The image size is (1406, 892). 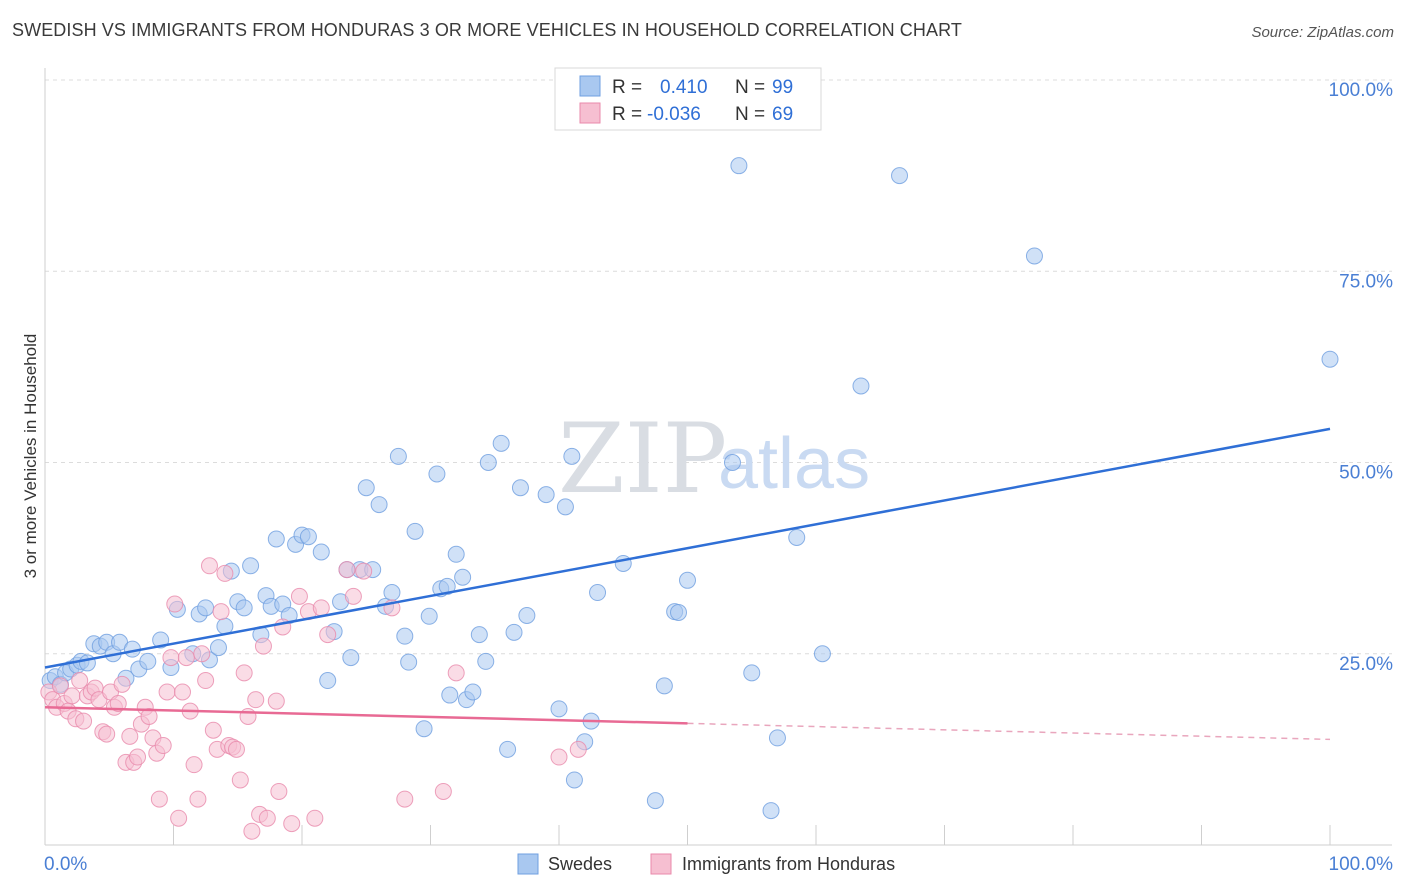 What do you see at coordinates (627, 87) in the screenshot?
I see `legend-r-label-1: R =` at bounding box center [627, 87].